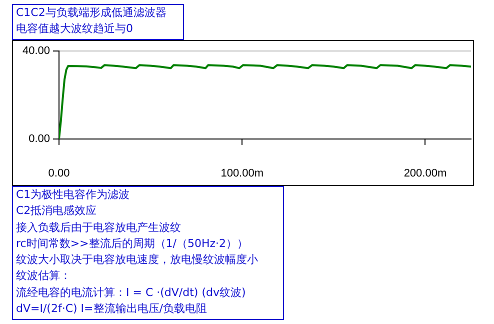  What do you see at coordinates (92, 13) in the screenshot?
I see `chart-title: C1C2与负载端形成低通滤波器` at bounding box center [92, 13].